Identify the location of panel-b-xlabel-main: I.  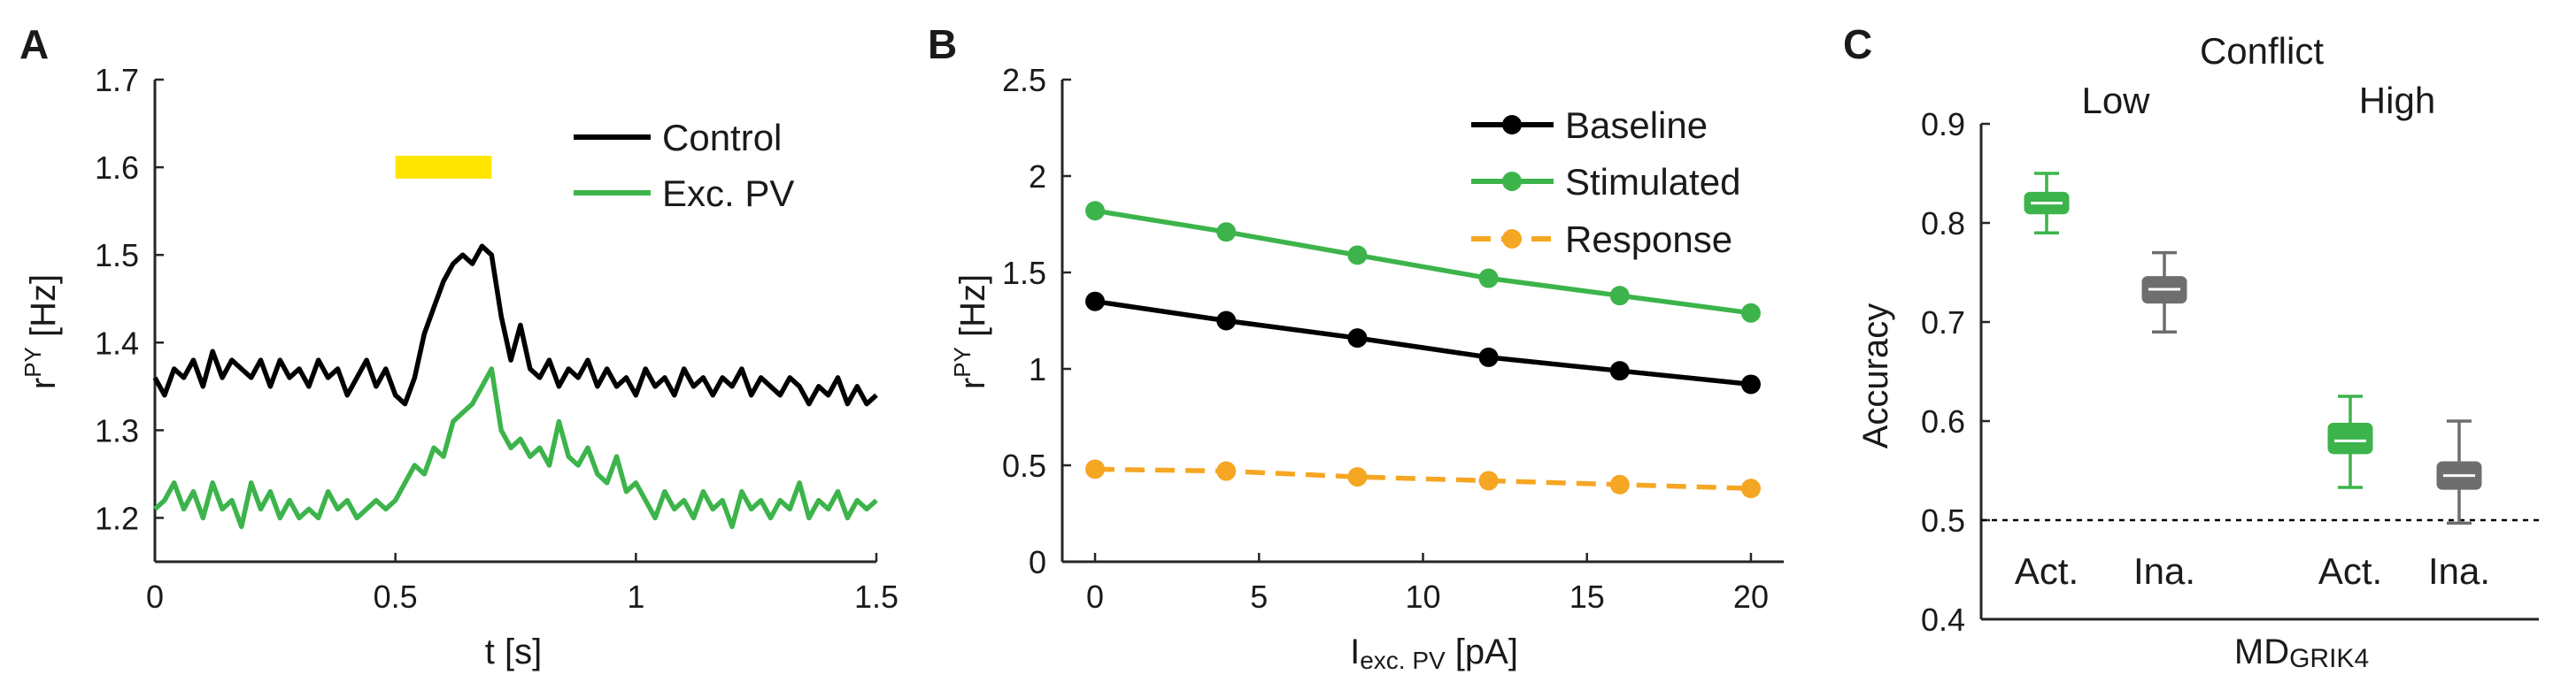
(1355, 651).